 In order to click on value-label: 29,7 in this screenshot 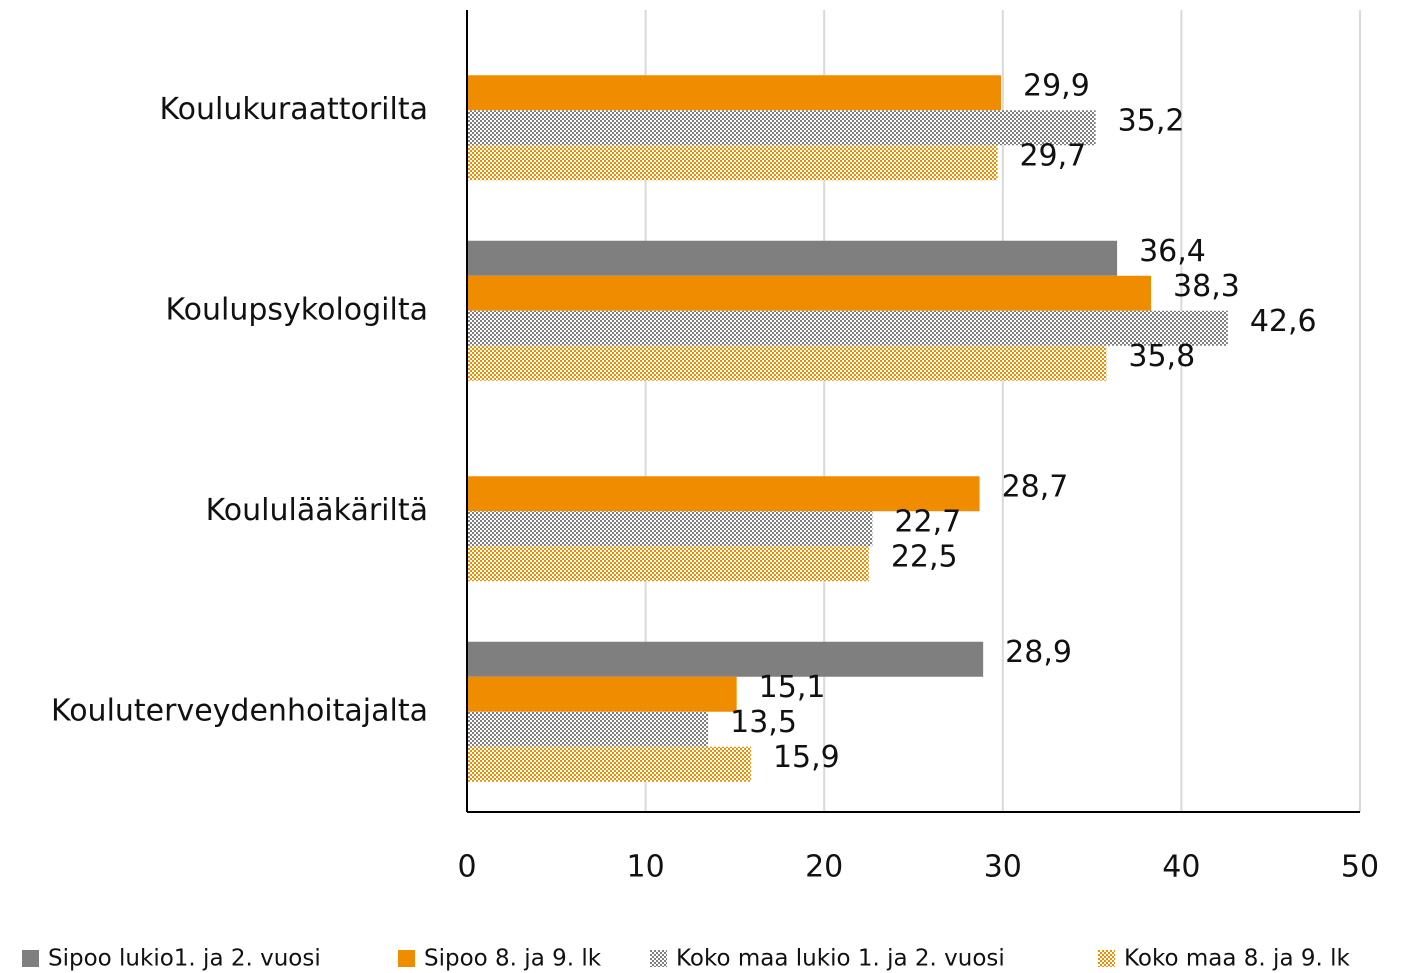, I will do `click(1052, 155)`.